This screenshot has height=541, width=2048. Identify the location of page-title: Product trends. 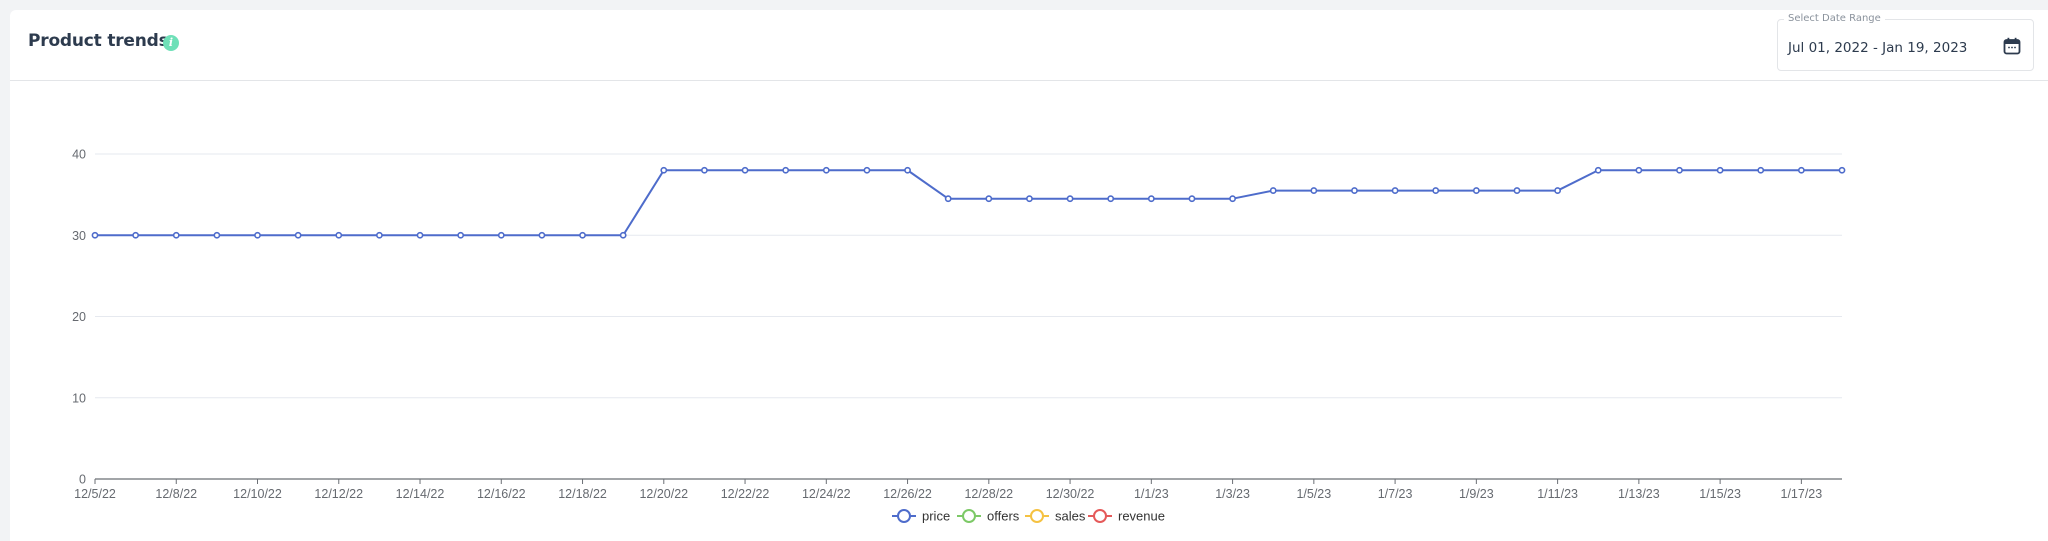
(98, 41).